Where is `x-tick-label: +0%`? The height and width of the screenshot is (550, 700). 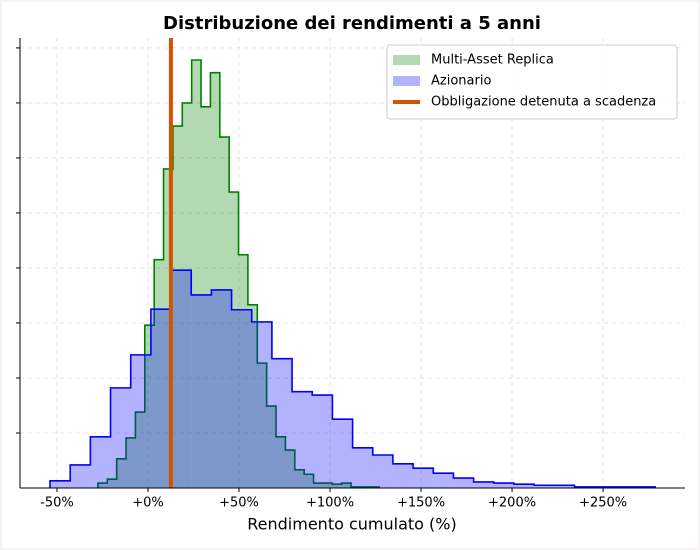
x-tick-label: +0% is located at coordinates (148, 503).